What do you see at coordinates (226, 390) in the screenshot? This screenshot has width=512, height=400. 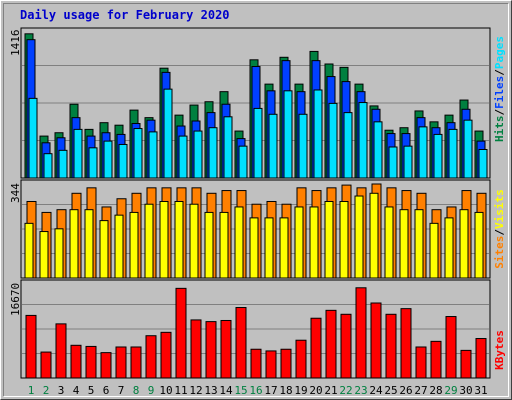 I see `day-label-14: 14` at bounding box center [226, 390].